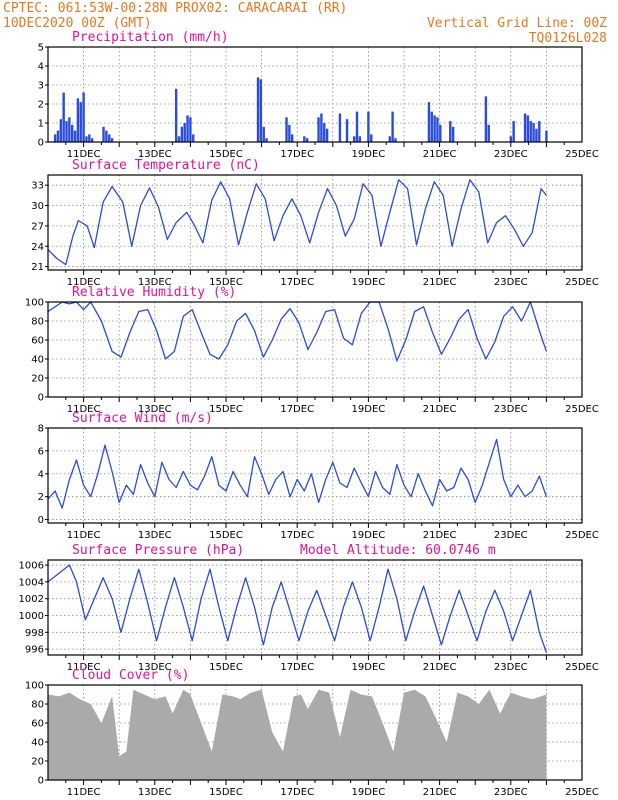 This screenshot has width=618, height=800. I want to click on temperature-ytick-label: 30, so click(37, 206).